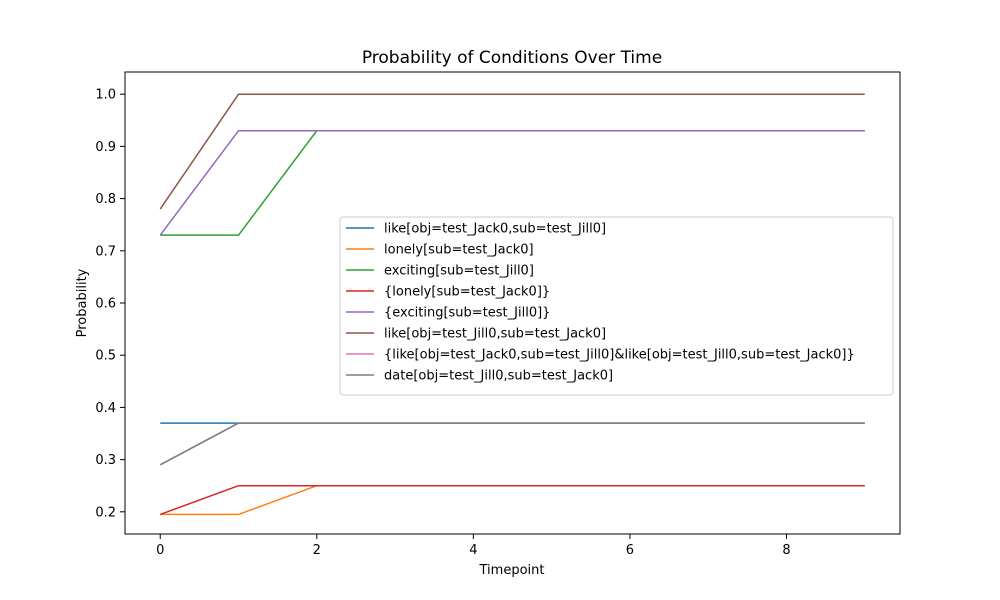 The height and width of the screenshot is (600, 1000). Describe the element at coordinates (459, 271) in the screenshot. I see `legend-label-2: exciting[sub=test_Jill0]` at that location.